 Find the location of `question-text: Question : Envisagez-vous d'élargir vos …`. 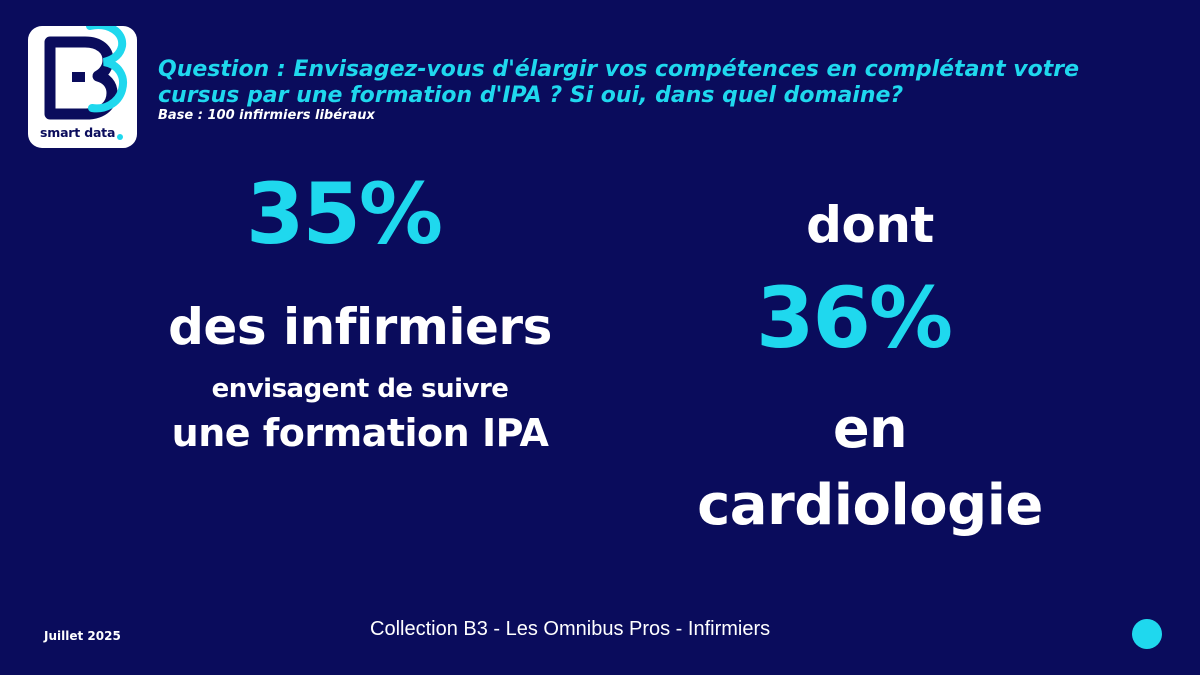

question-text: Question : Envisagez-vous d'élargir vos … is located at coordinates (619, 82).